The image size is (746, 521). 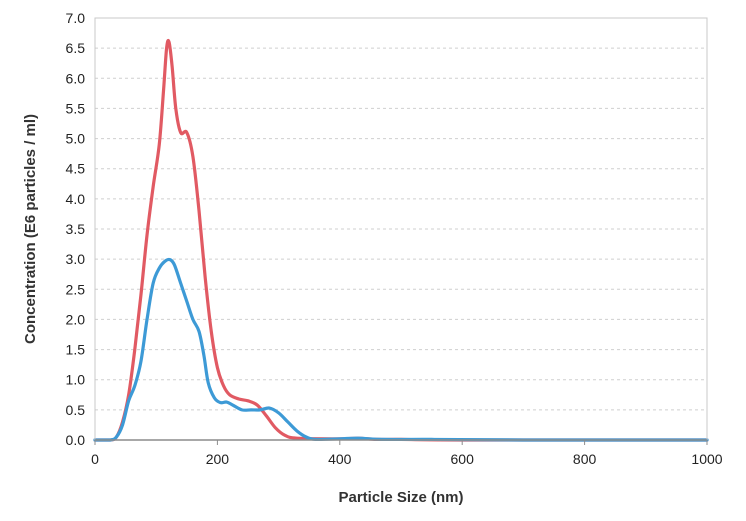 What do you see at coordinates (585, 459) in the screenshot?
I see `x-tick-label: 800` at bounding box center [585, 459].